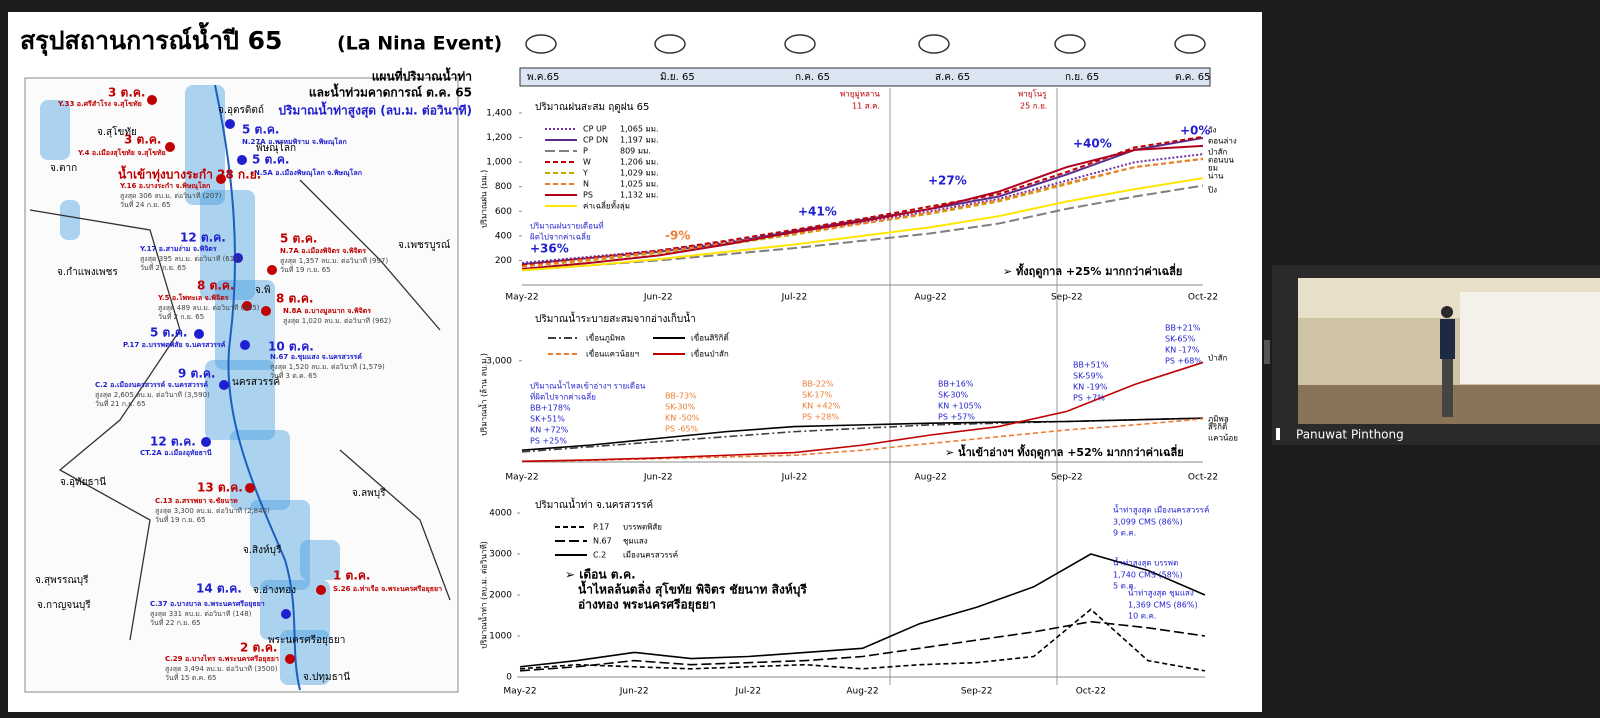  Describe the element at coordinates (602, 541) in the screenshot. I see `legend-label: N.67` at that location.